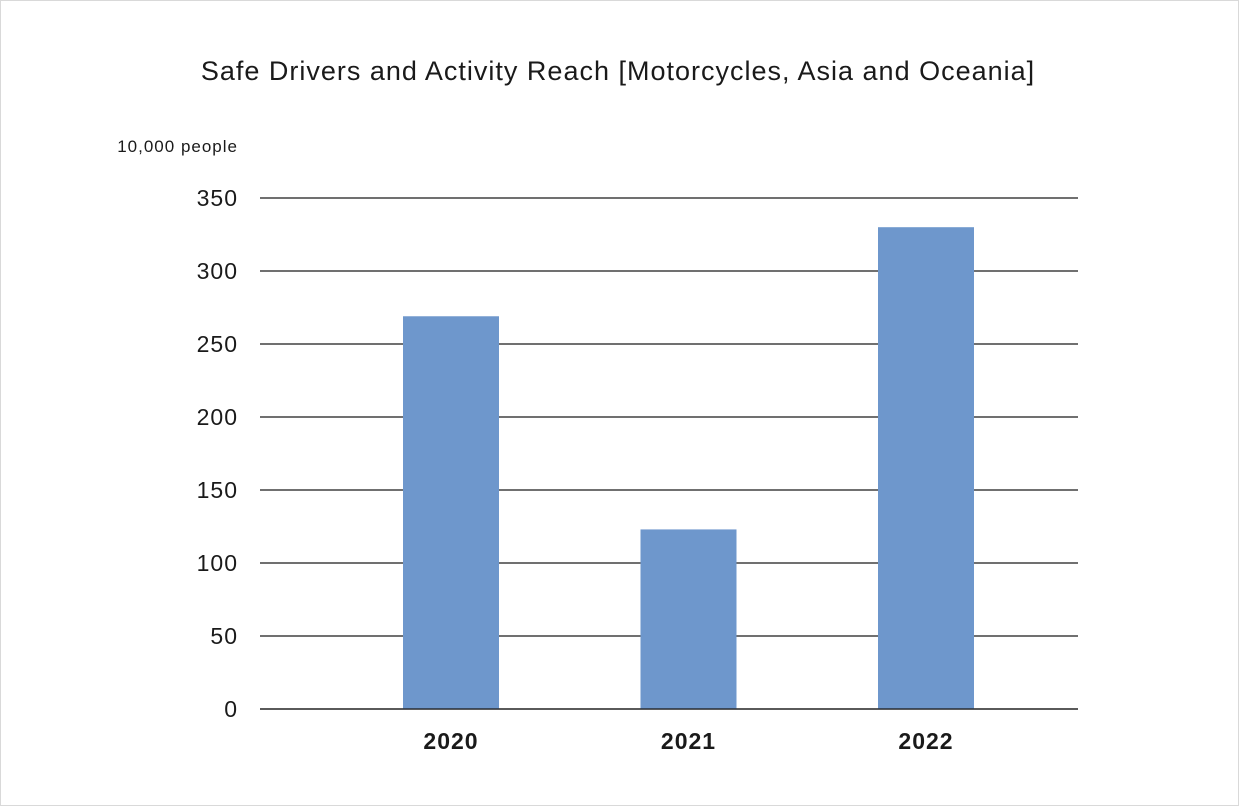  I want to click on y-tick-label: 100, so click(217, 563).